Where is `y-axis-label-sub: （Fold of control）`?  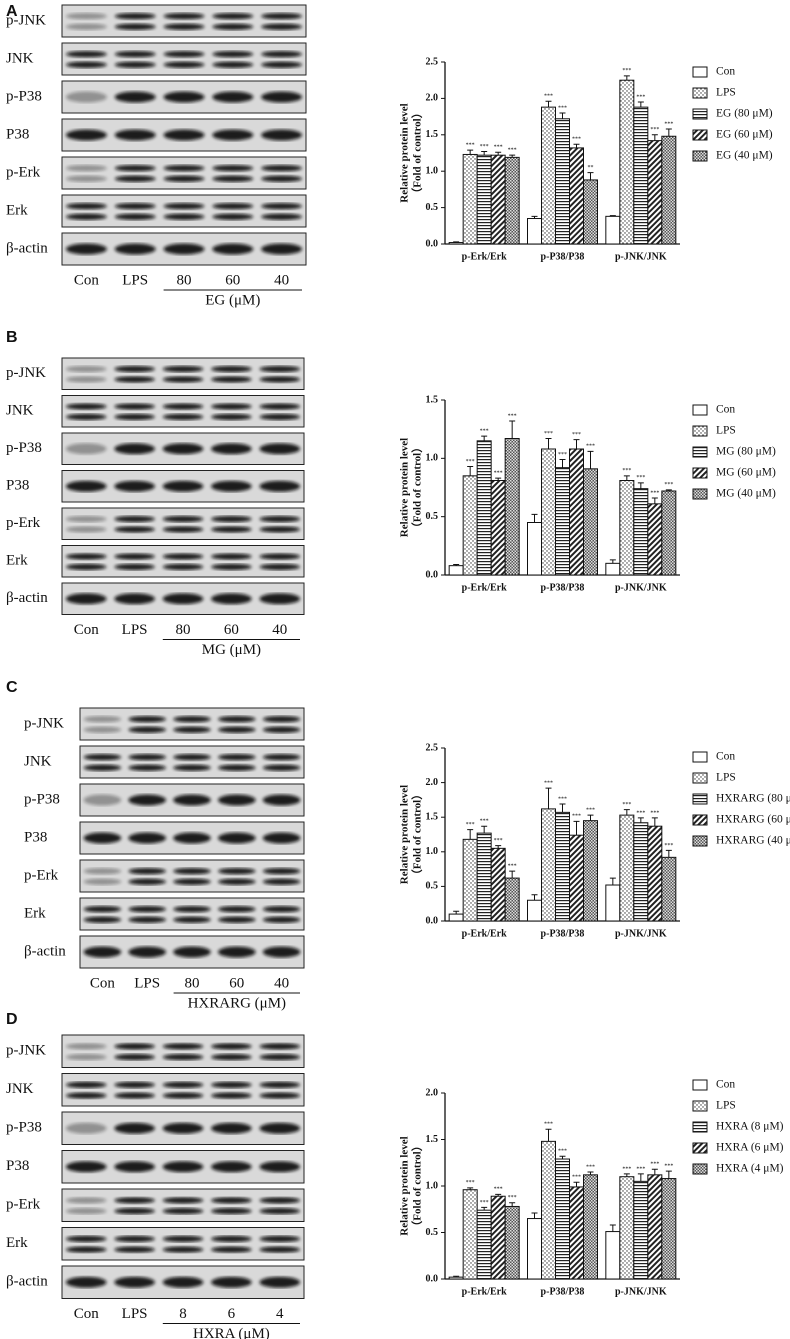 y-axis-label-sub: （Fold of control） is located at coordinates (417, 487).